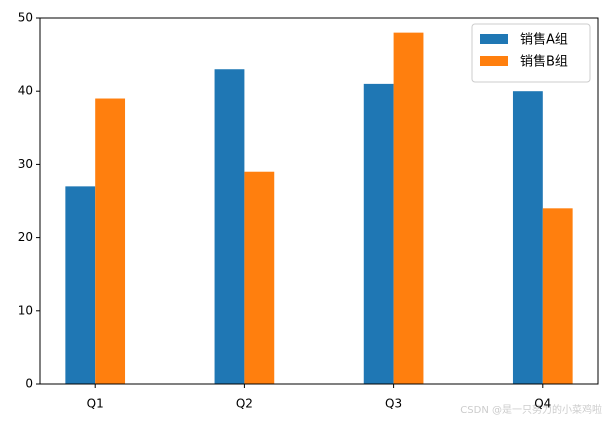 This screenshot has height=426, width=610. Describe the element at coordinates (531, 409) in the screenshot. I see `watermark: CSDN @是一只努力的小菜鸡啦` at that location.